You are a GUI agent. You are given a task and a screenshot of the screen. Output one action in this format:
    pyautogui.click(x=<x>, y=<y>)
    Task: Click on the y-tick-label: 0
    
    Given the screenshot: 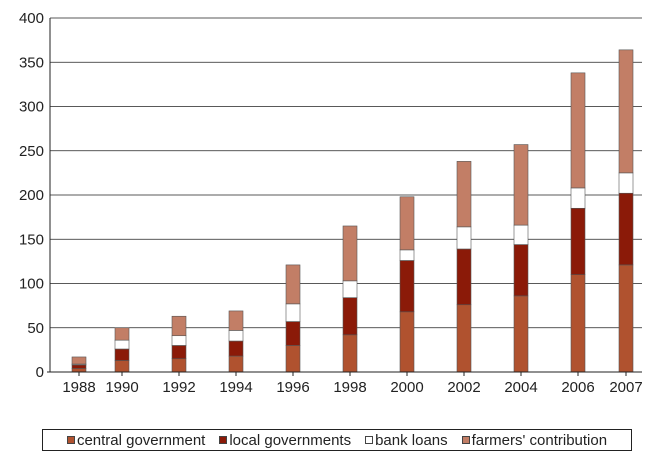 What is the action you would take?
    pyautogui.click(x=40, y=372)
    